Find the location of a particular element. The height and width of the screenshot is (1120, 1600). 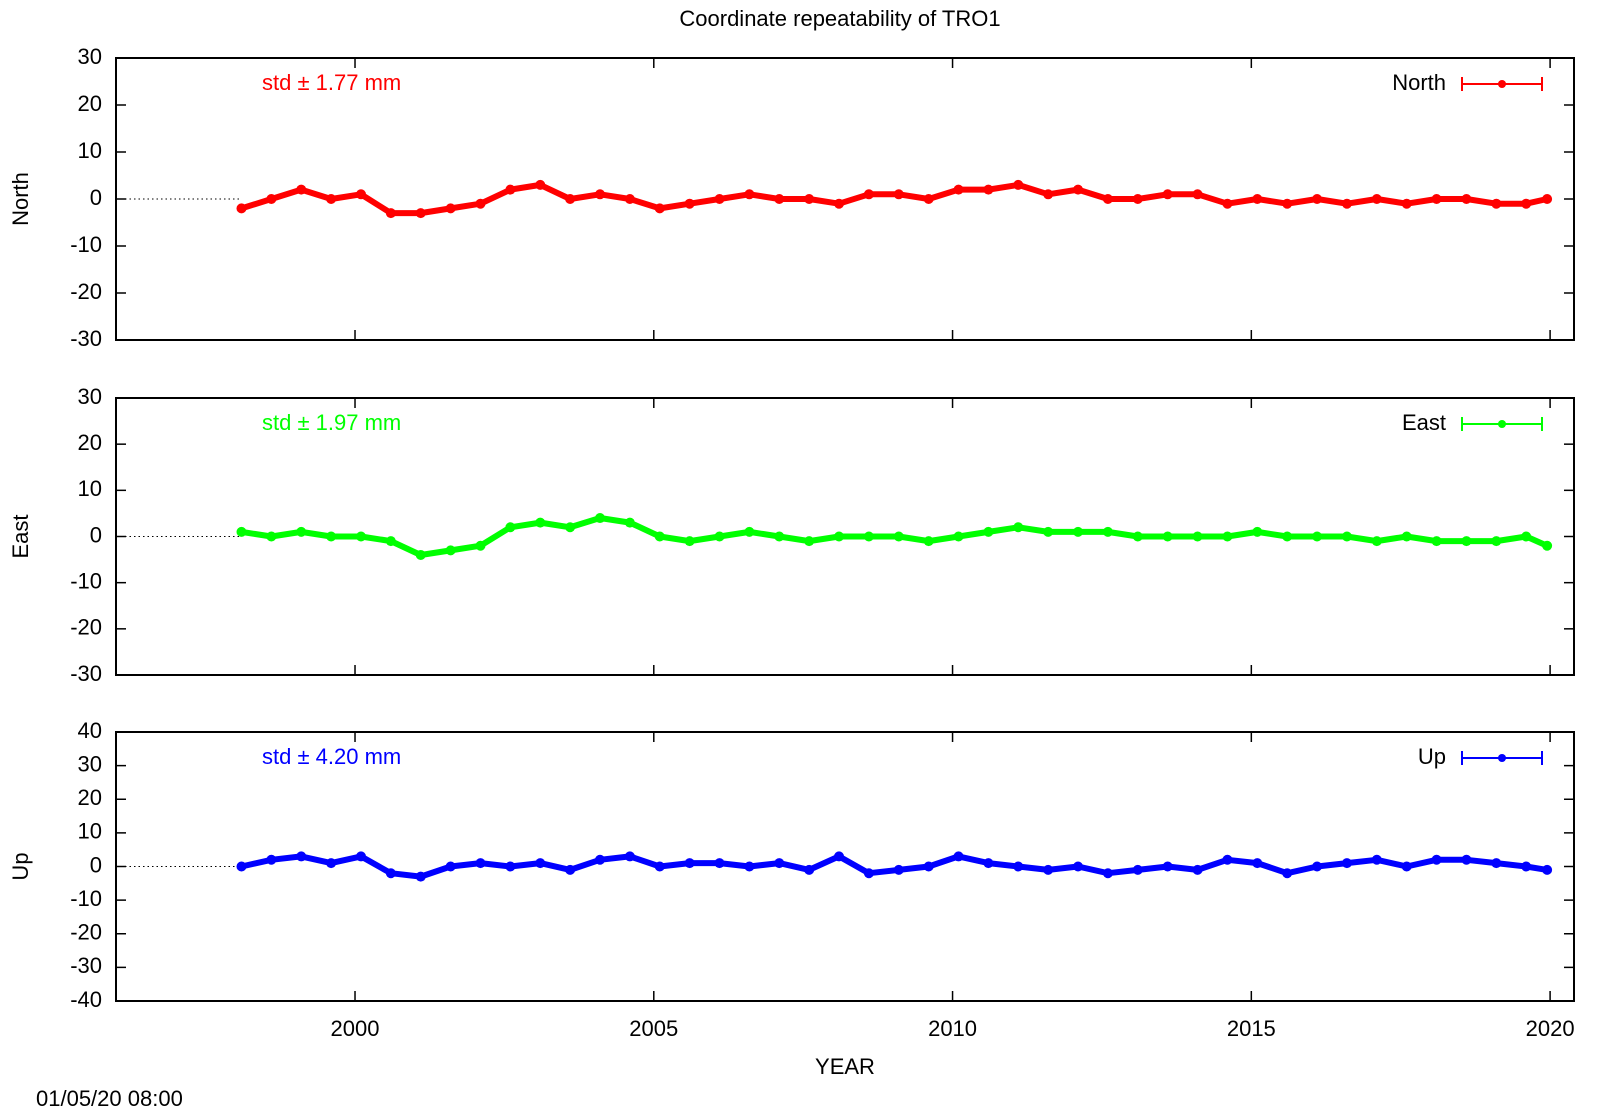

x-axis-label: YEAR is located at coordinates (845, 1066).